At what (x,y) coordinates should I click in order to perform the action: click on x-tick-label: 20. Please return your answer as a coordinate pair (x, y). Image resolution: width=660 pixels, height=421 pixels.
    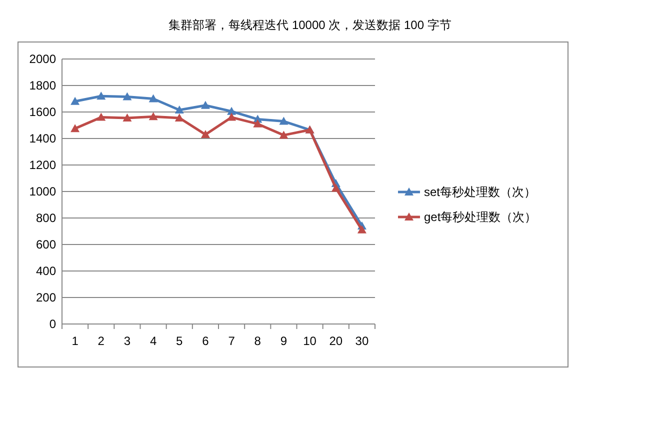
    Looking at the image, I should click on (336, 341).